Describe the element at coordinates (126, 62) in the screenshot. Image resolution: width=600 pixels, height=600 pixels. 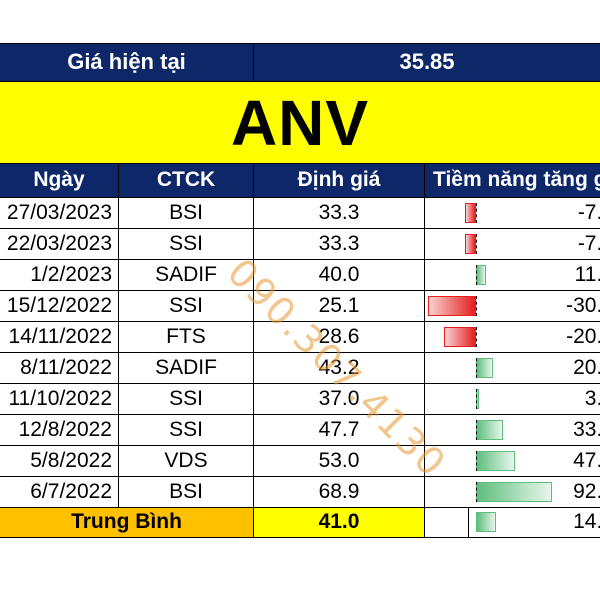
I see `current-price-label: Giá hiện tại` at that location.